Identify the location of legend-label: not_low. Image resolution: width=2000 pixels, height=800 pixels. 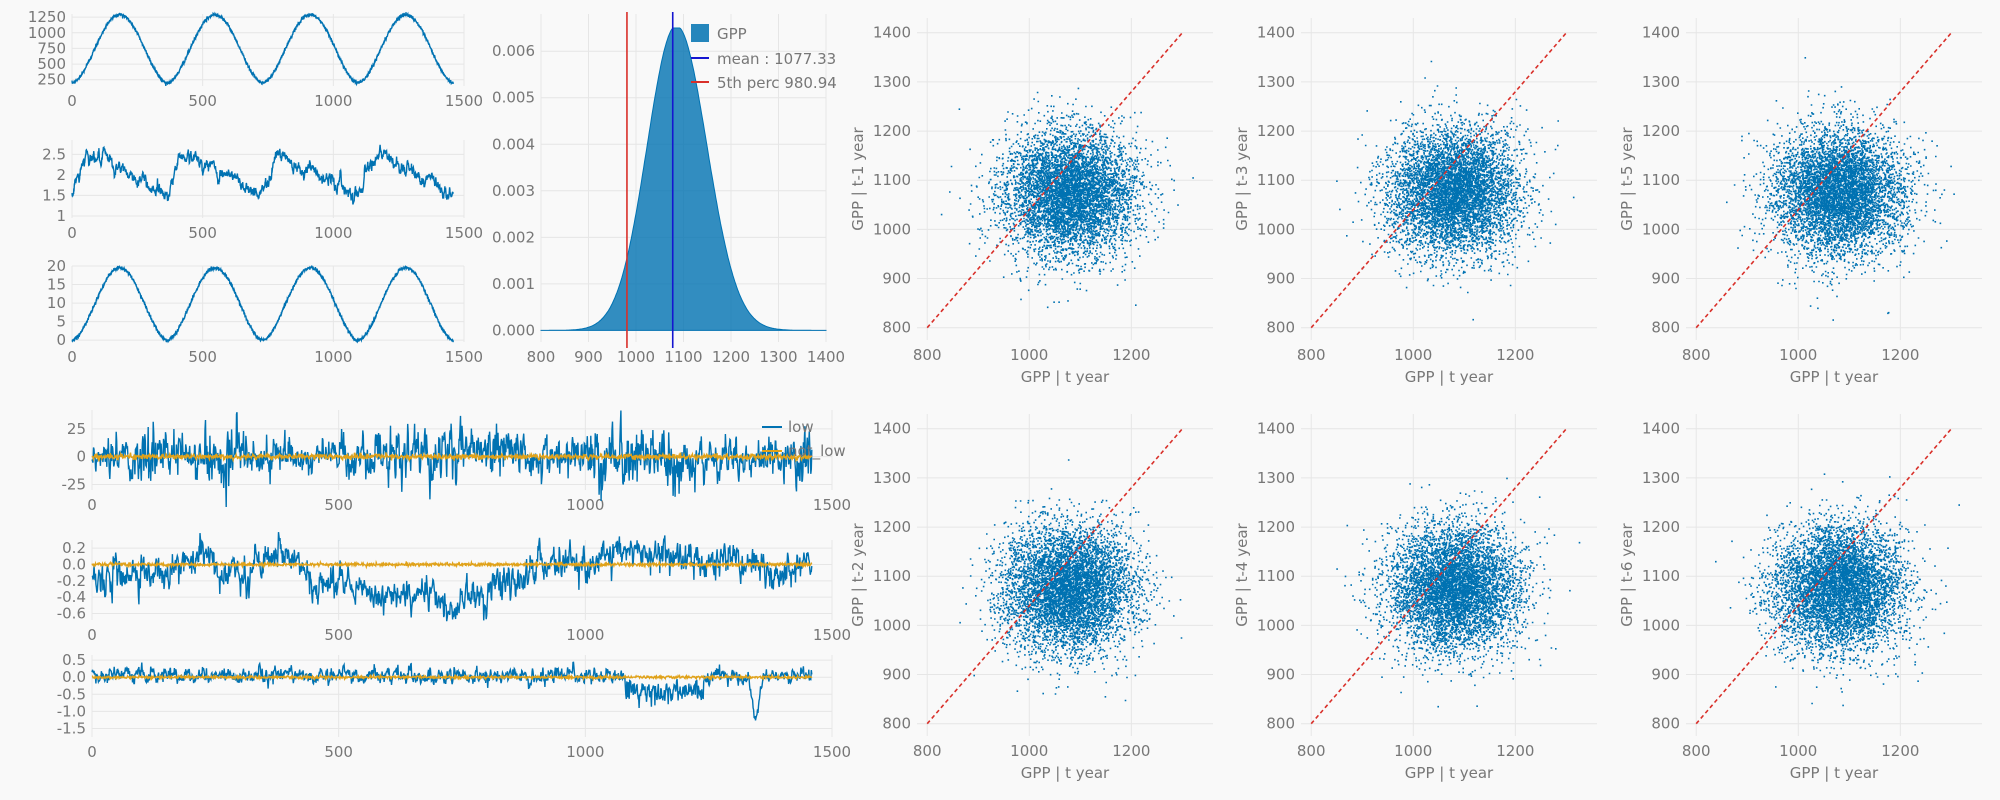
(817, 451).